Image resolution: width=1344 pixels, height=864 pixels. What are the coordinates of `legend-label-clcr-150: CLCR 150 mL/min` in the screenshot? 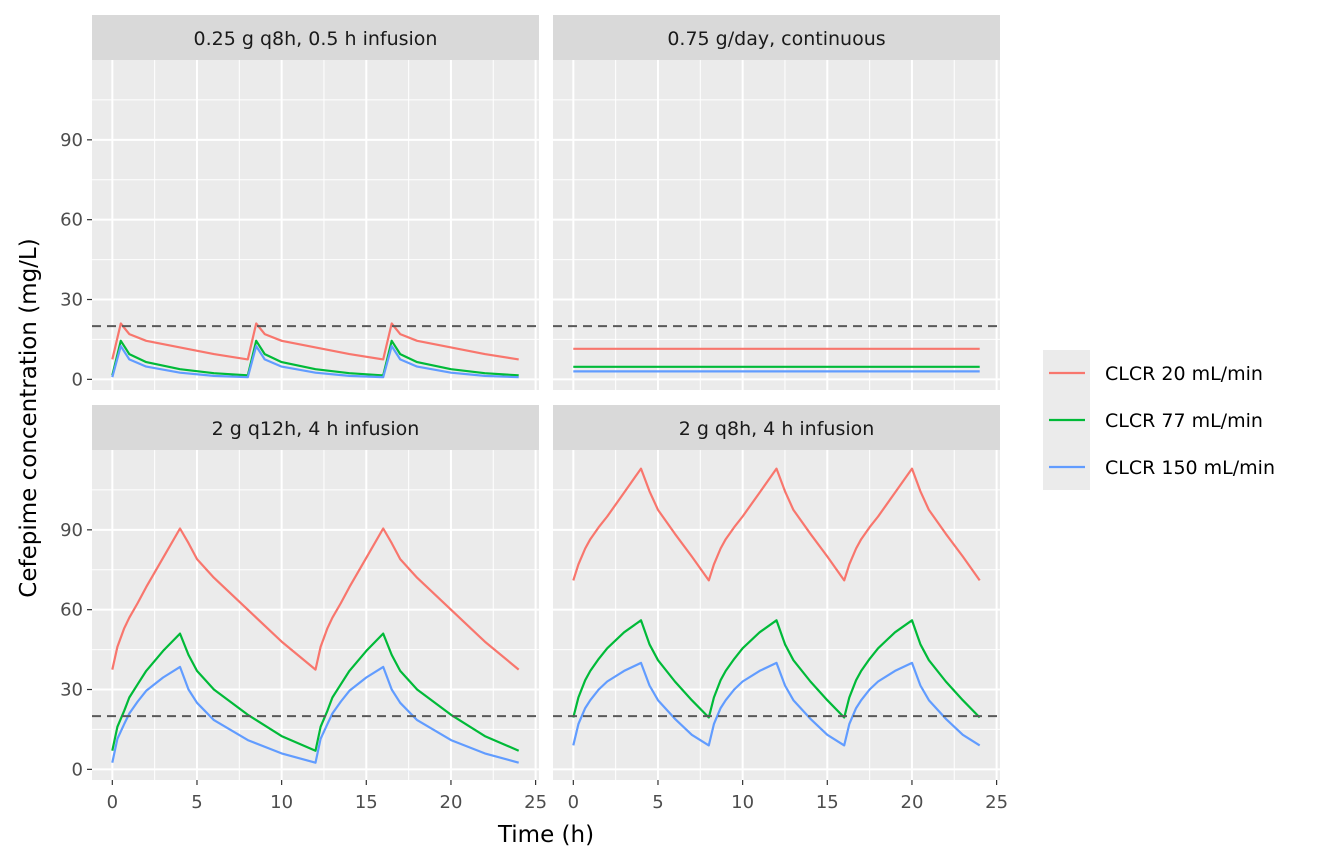 It's located at (1190, 468).